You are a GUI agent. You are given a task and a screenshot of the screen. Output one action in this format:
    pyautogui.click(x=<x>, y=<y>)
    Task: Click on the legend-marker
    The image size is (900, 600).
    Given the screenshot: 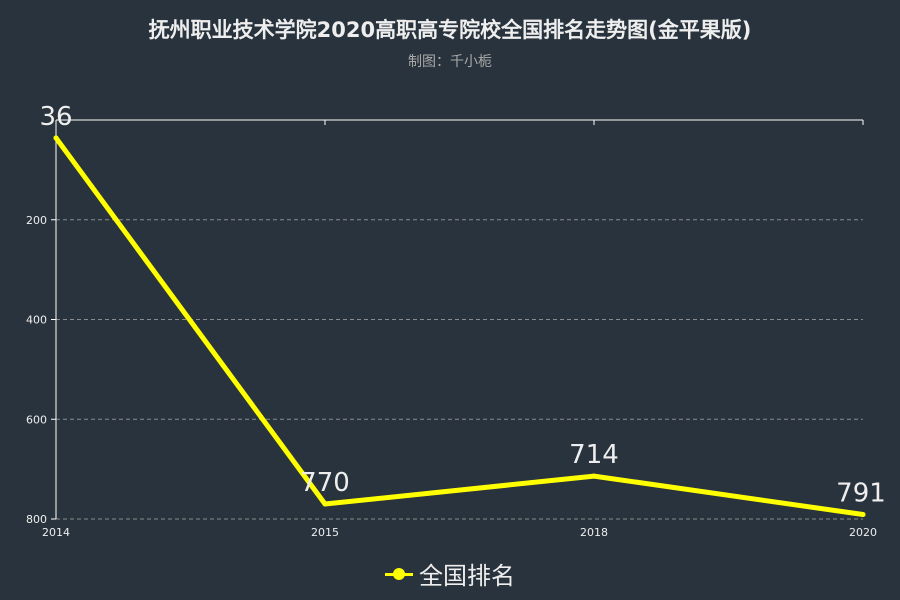 What is the action you would take?
    pyautogui.click(x=399, y=574)
    